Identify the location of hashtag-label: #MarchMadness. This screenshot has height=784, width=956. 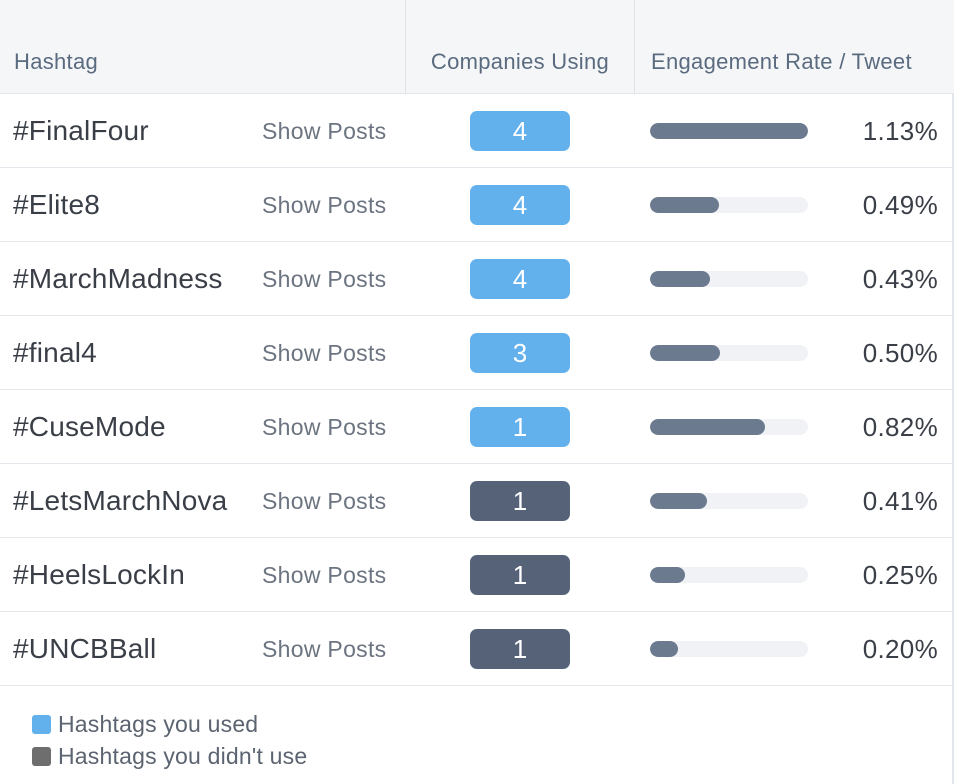
(118, 278).